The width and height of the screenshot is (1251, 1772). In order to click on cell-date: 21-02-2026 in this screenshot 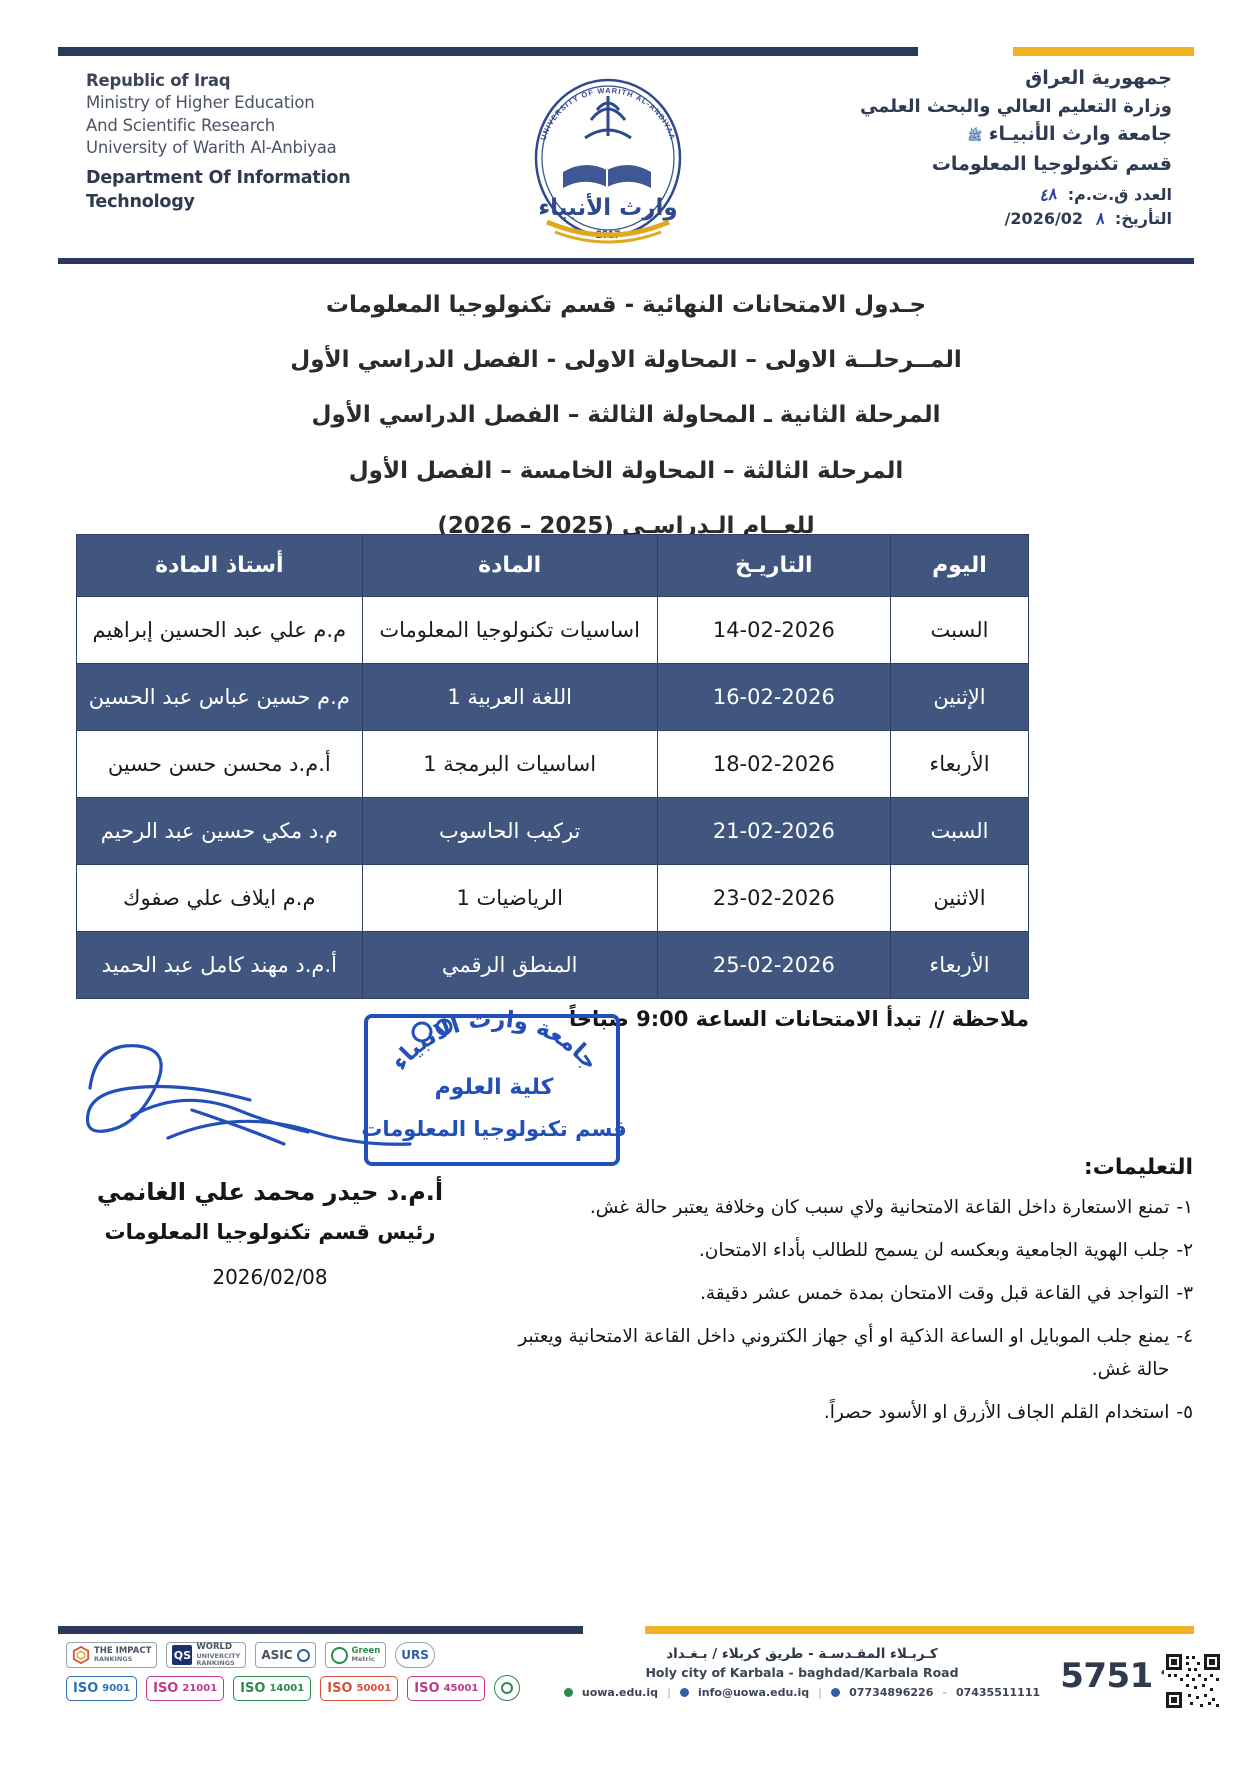, I will do `click(773, 831)`.